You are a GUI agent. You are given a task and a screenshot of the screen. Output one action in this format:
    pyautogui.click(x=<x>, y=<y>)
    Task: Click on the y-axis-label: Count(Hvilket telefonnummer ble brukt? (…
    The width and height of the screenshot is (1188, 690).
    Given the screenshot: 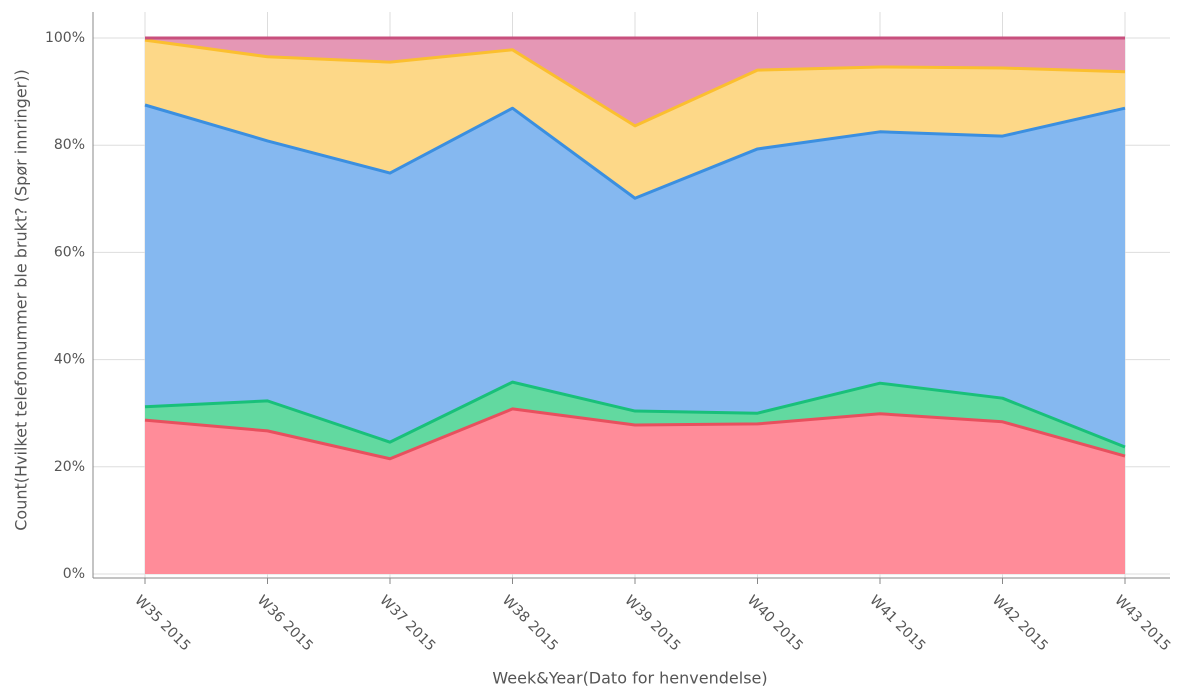 What is the action you would take?
    pyautogui.click(x=21, y=299)
    